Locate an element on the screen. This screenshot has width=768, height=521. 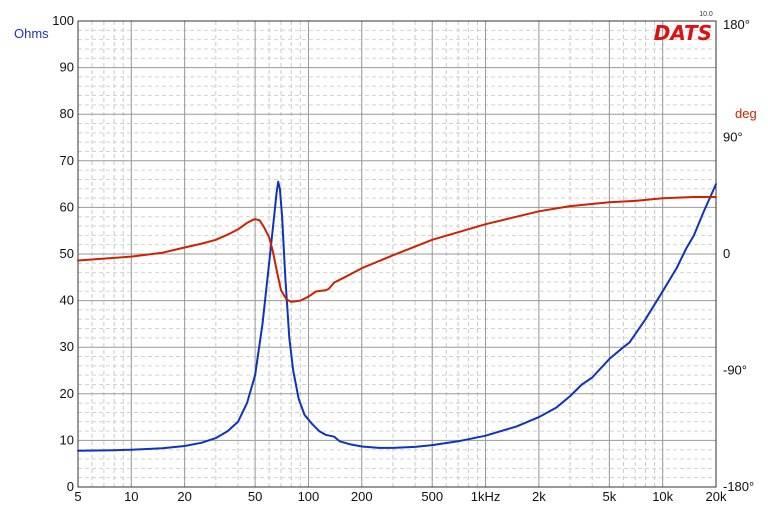
left-y-tick-label: 80 is located at coordinates (67, 113).